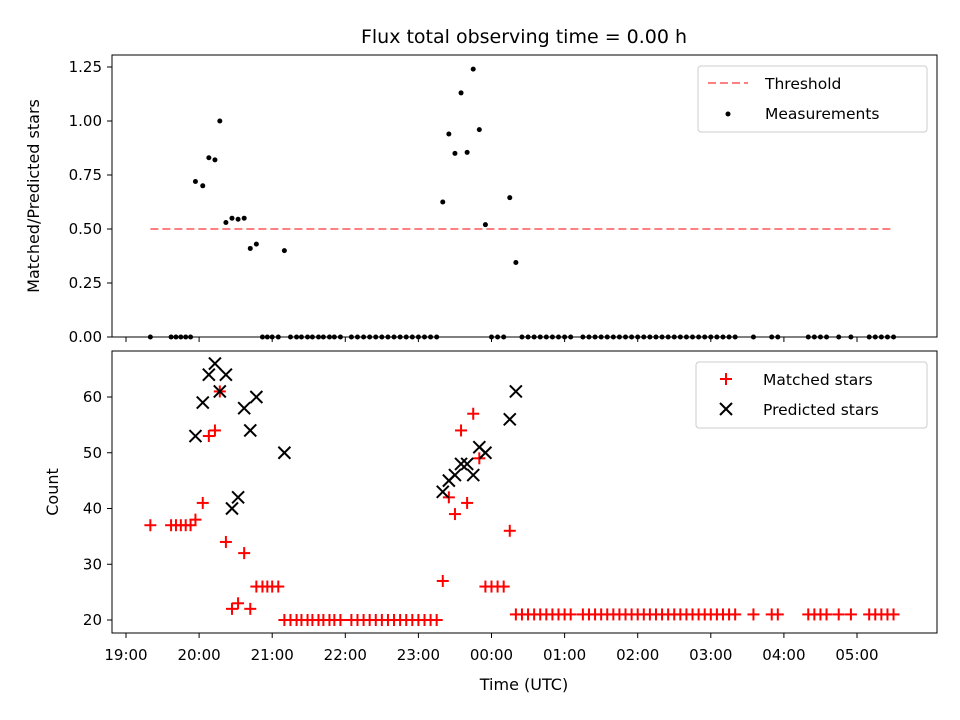 The width and height of the screenshot is (960, 720). I want to click on bottom-xtick-label: 22:00, so click(345, 655).